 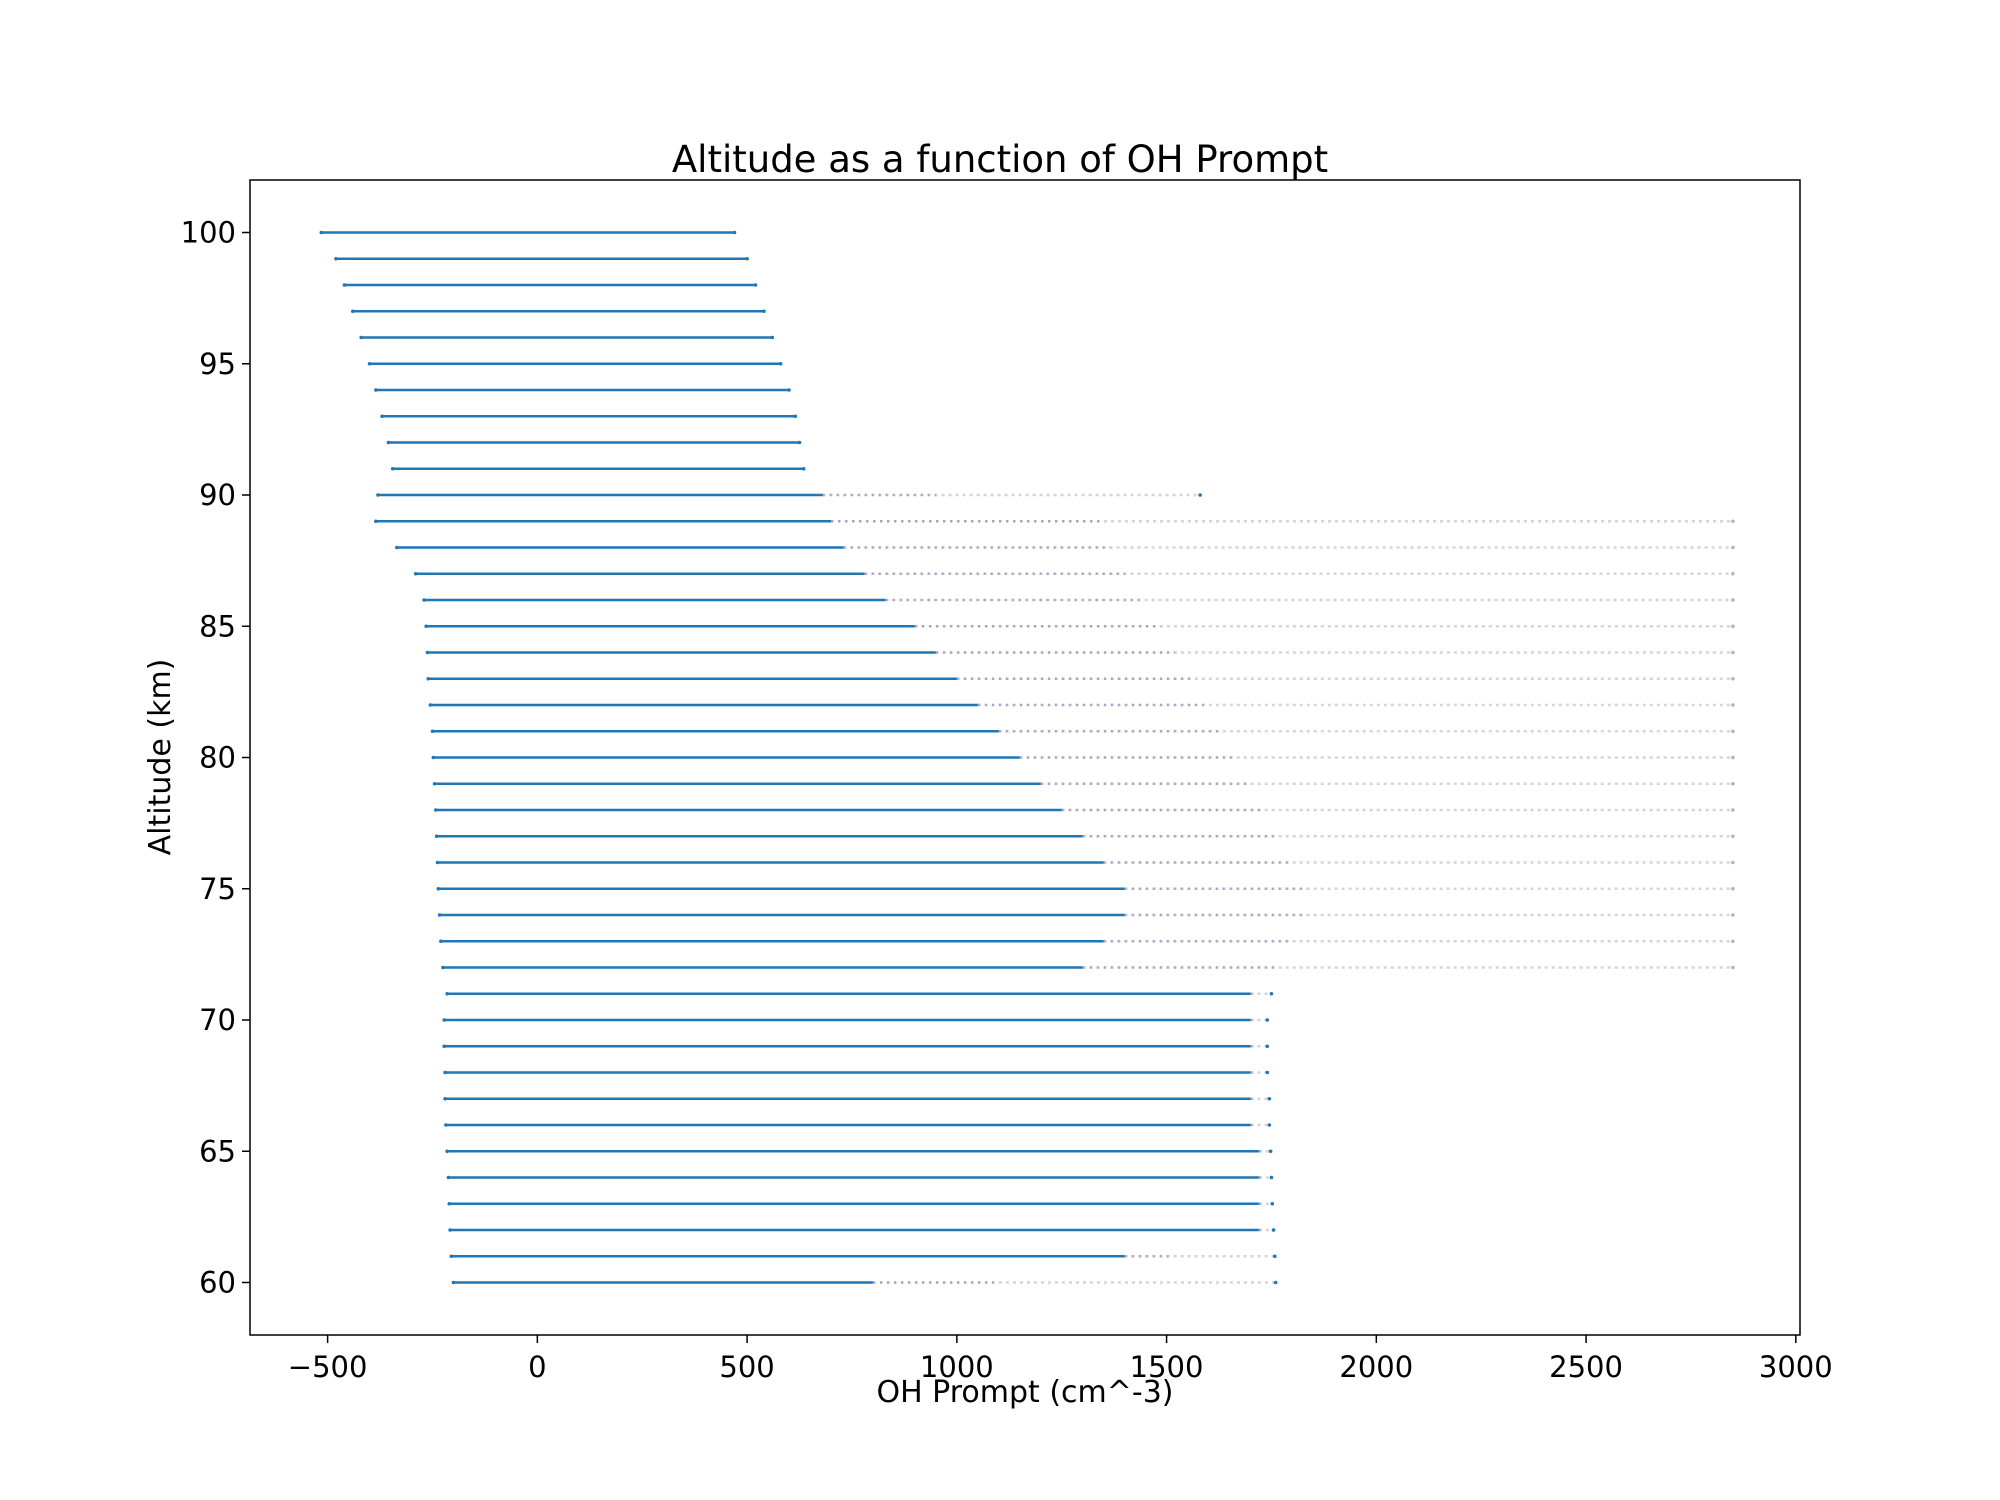 I want to click on x-tick-label: 3000, so click(x=1796, y=1367).